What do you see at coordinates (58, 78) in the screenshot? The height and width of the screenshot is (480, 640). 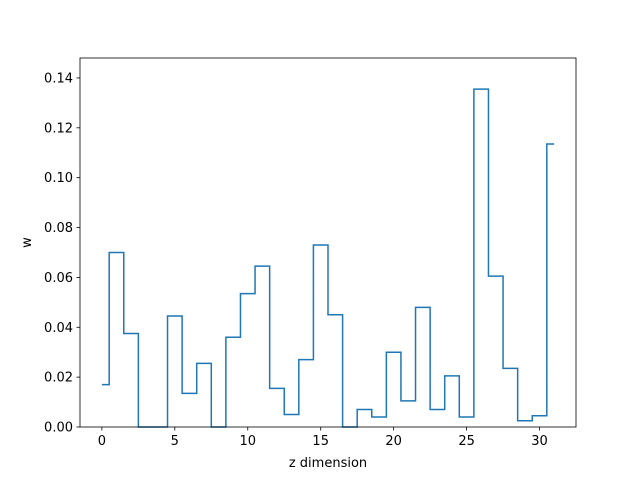 I see `y-tick-label: 0.14` at bounding box center [58, 78].